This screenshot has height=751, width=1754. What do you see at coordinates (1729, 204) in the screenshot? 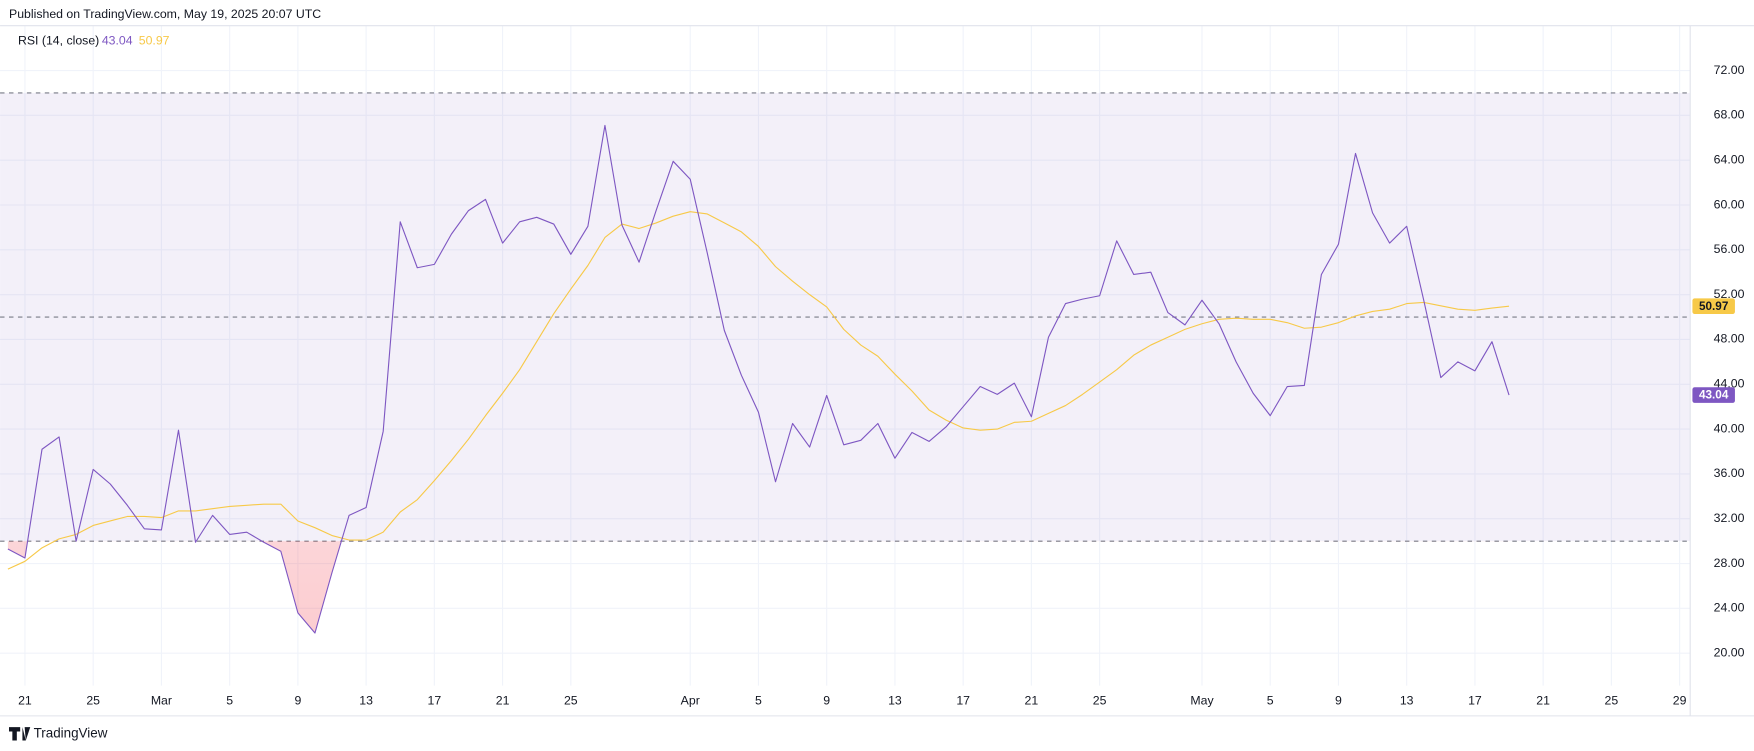
I see `y-tick-label: 60.00` at bounding box center [1729, 204].